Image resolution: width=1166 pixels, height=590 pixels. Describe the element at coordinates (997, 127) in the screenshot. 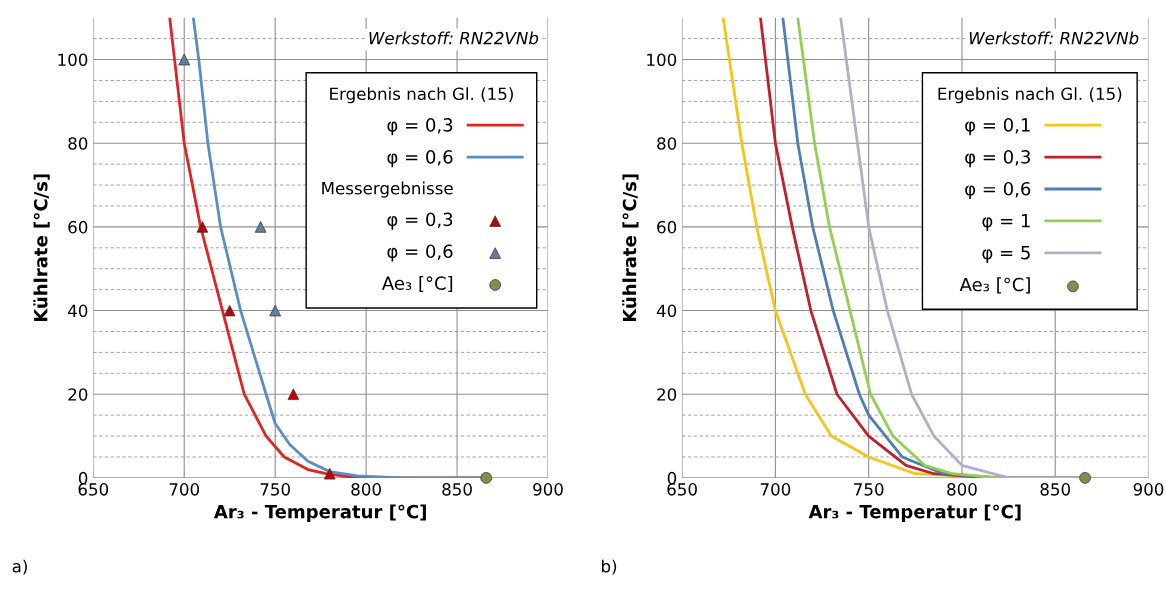

I see `legend-label: φ = 0,1` at that location.